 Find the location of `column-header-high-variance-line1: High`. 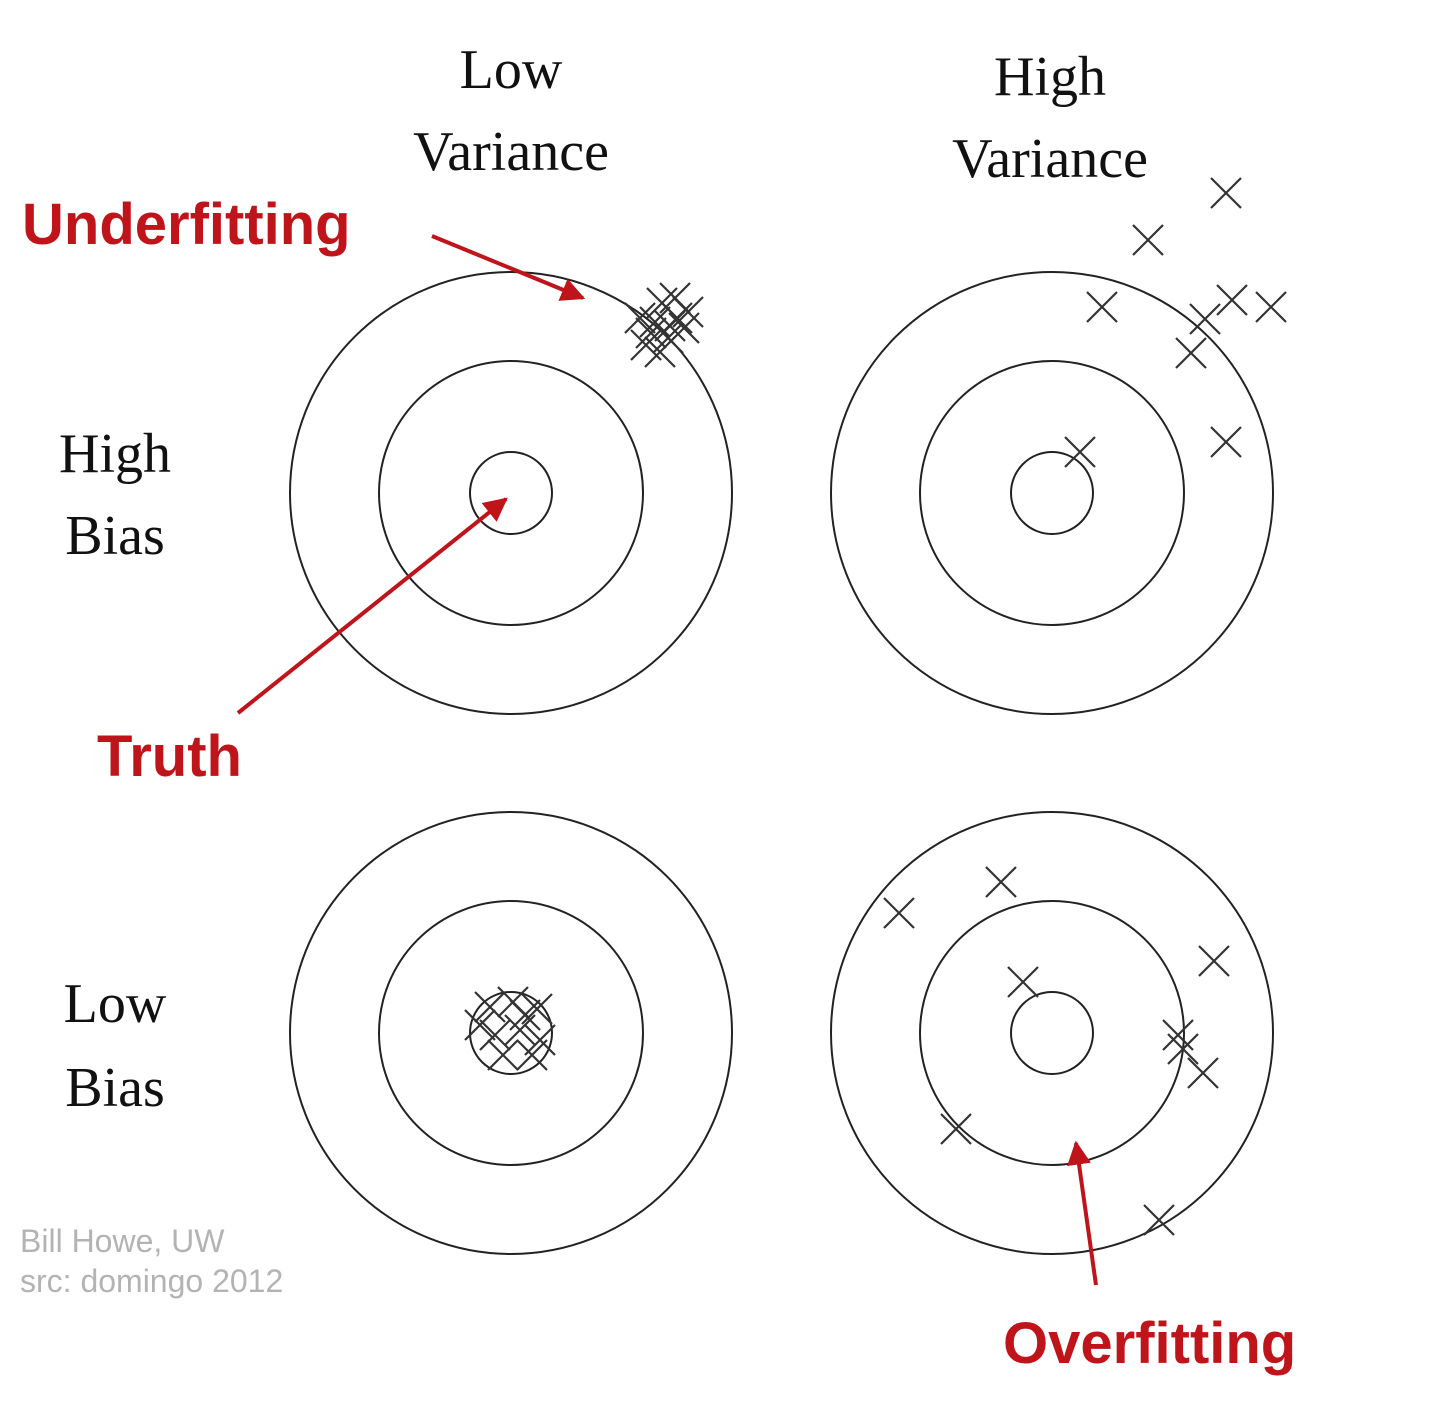

column-header-high-variance-line1: High is located at coordinates (1050, 77).